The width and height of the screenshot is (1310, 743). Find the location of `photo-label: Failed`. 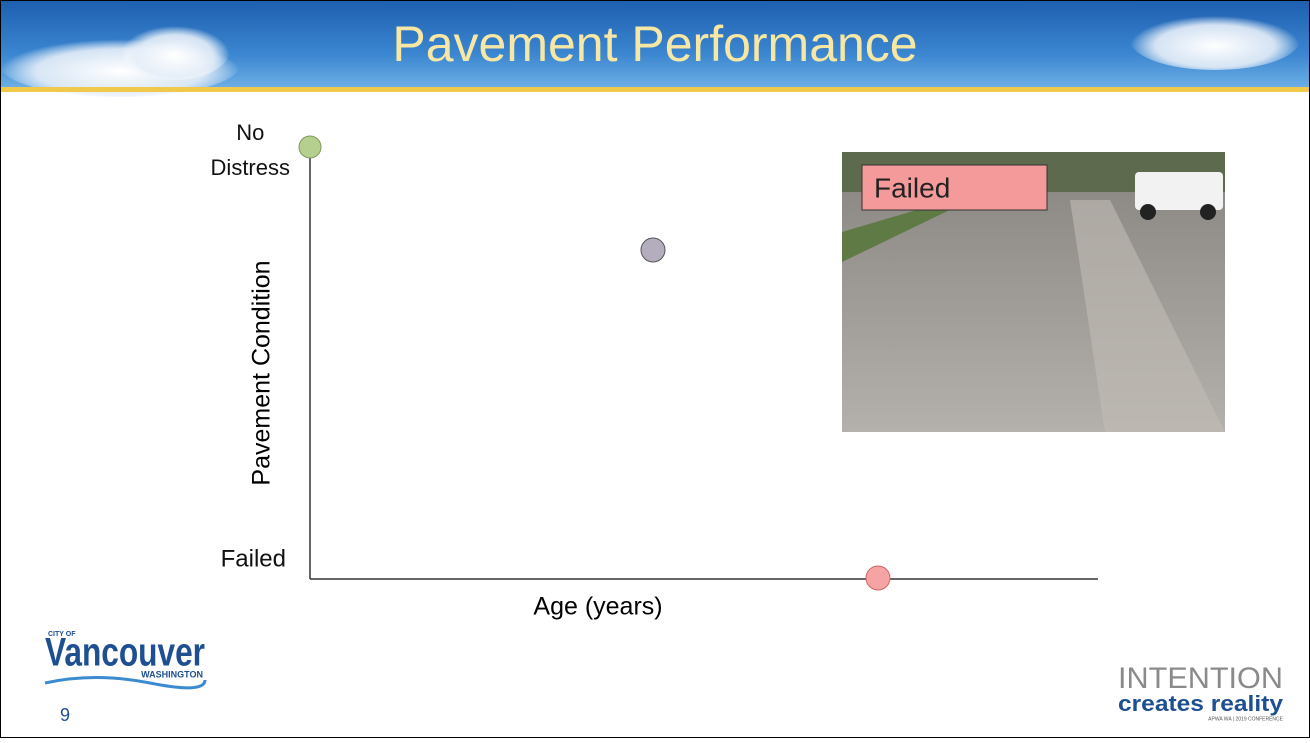

photo-label: Failed is located at coordinates (912, 187).